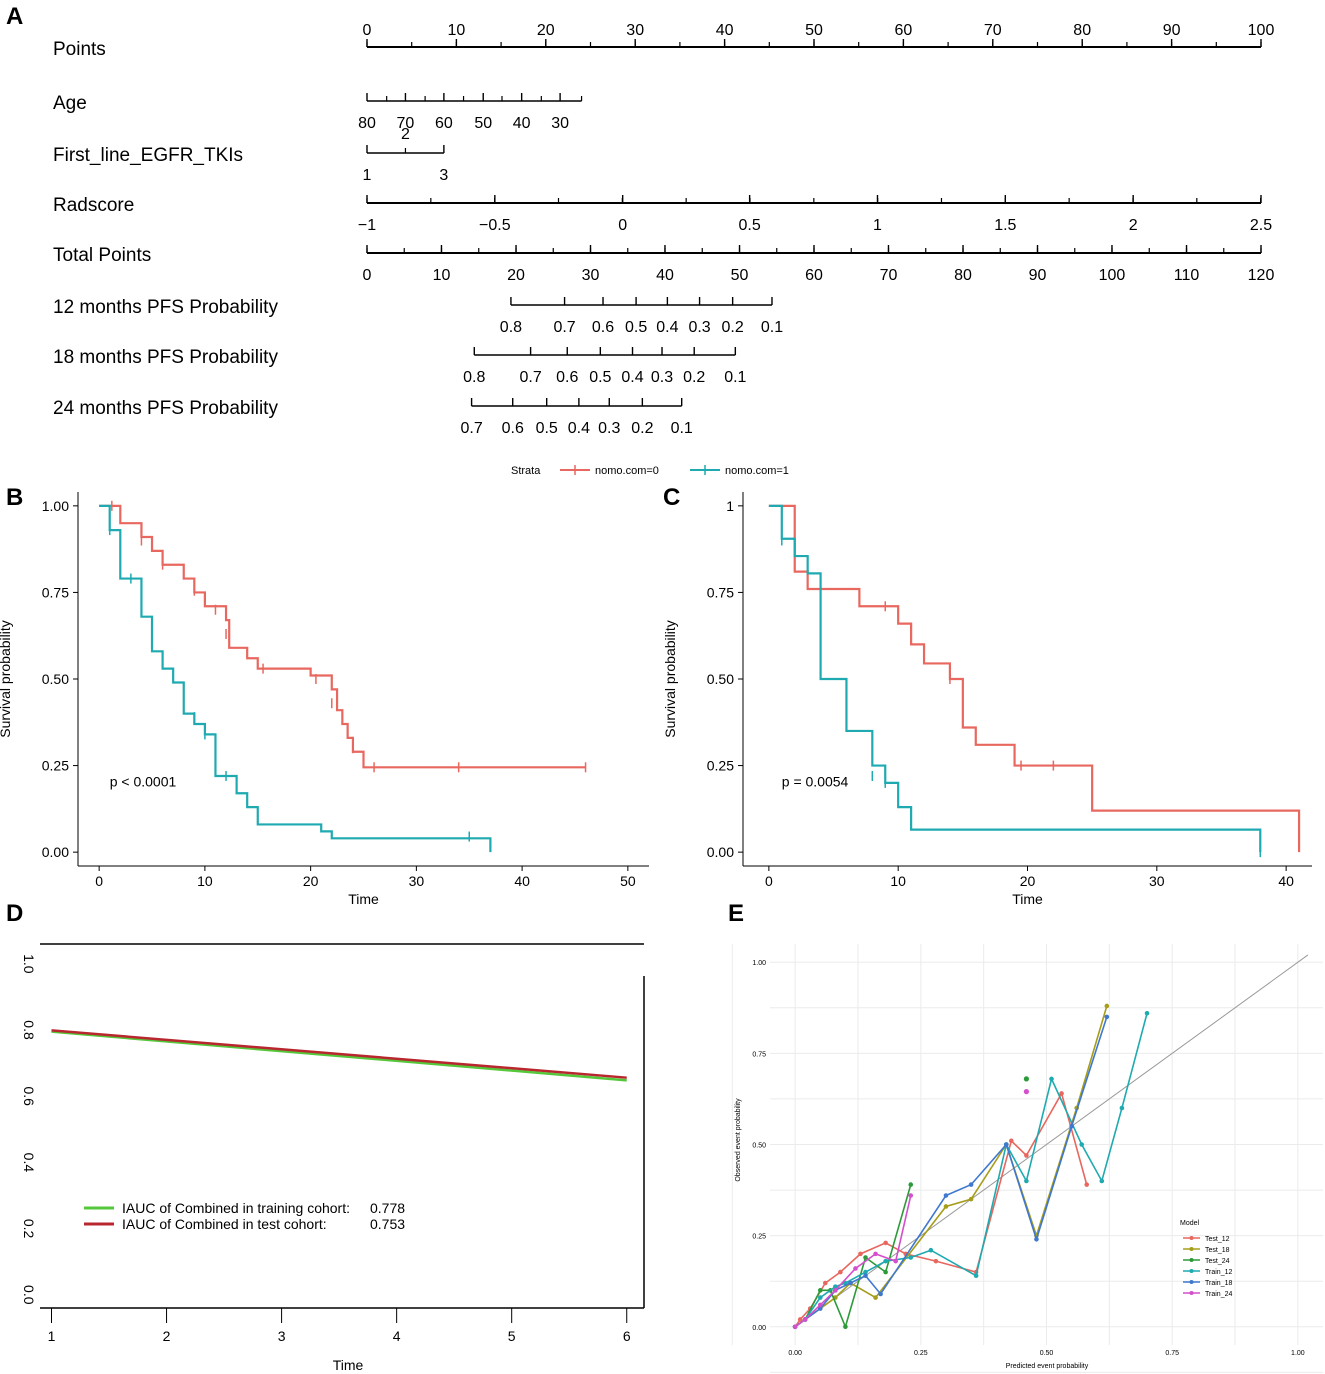 This screenshot has width=1325, height=1374. I want to click on y-axis-title: Survival probability, so click(670, 679).